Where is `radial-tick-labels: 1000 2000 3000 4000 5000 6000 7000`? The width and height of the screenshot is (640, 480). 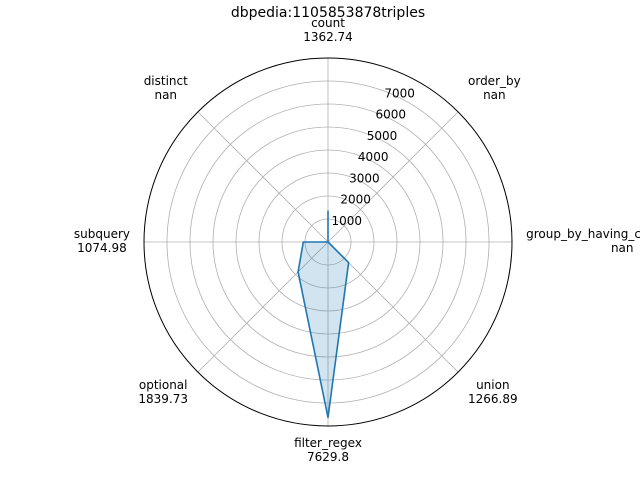
radial-tick-labels: 1000 2000 3000 4000 5000 6000 7000 is located at coordinates (373, 156).